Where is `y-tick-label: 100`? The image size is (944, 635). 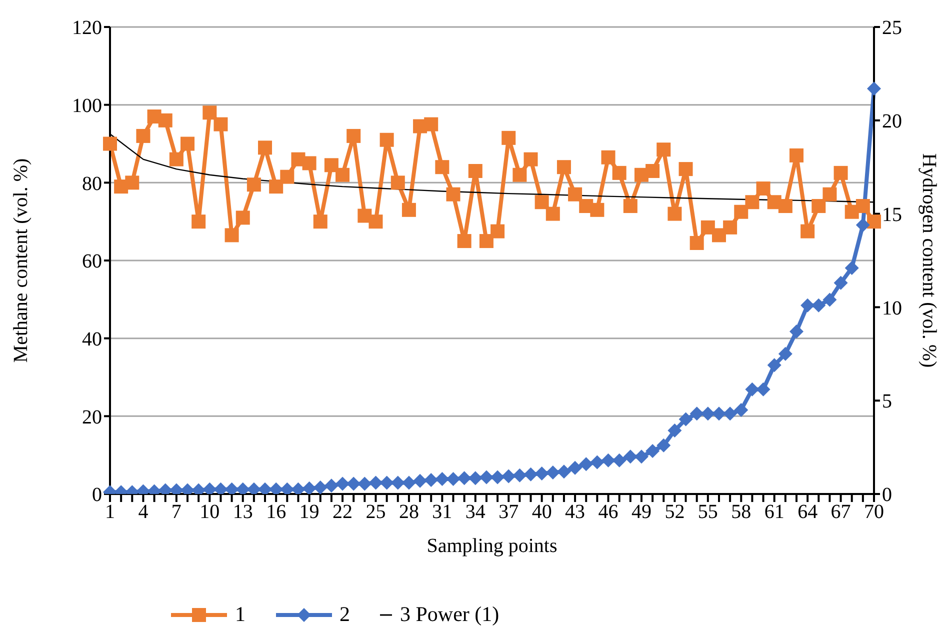
y-tick-label: 100 is located at coordinates (87, 105).